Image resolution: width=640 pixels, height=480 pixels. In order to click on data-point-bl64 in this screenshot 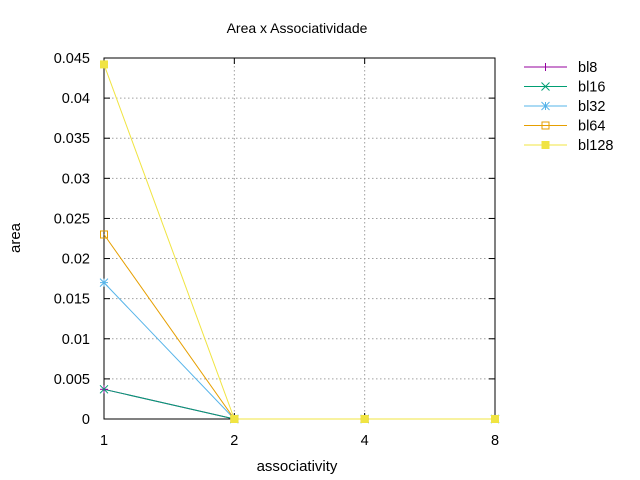, I will do `click(104, 234)`.